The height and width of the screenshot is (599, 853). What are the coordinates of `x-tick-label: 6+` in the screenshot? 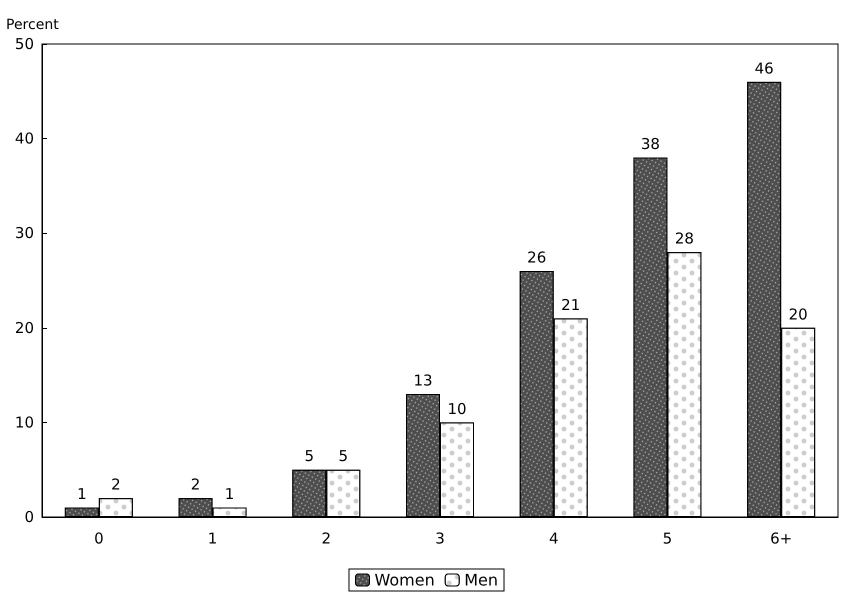 It's located at (781, 539).